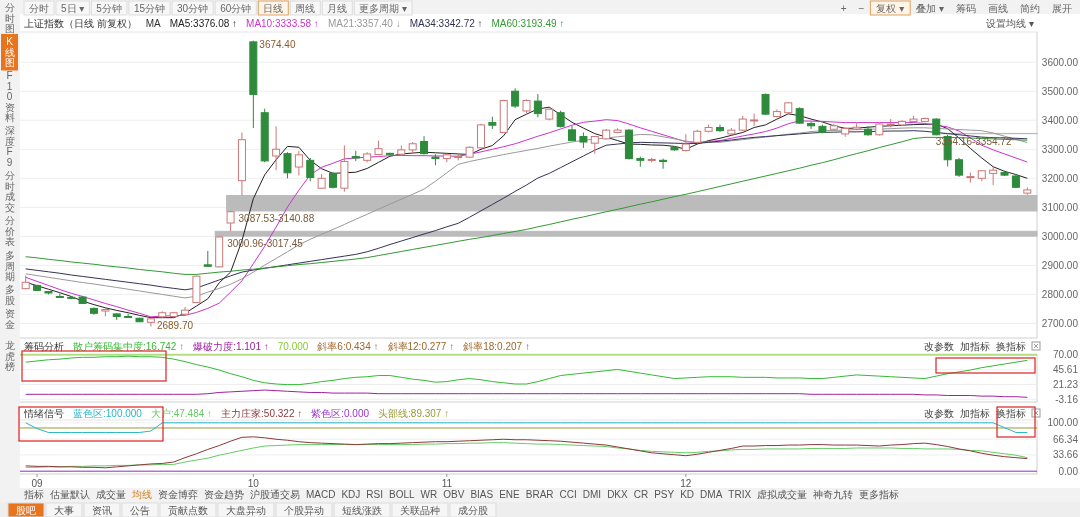 Image resolution: width=1080 pixels, height=517 pixels. What do you see at coordinates (64, 510) in the screenshot?
I see `text: 大事` at bounding box center [64, 510].